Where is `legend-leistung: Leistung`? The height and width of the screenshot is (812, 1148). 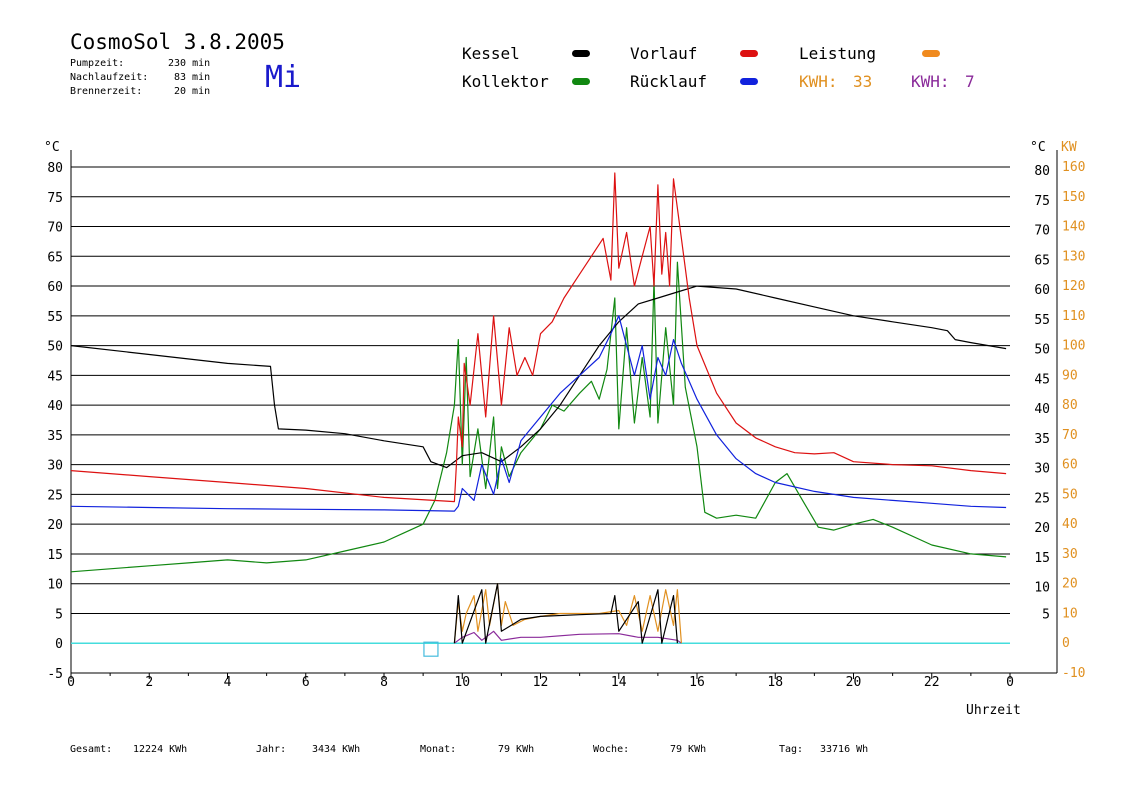
legend-leistung: Leistung is located at coordinates (838, 53).